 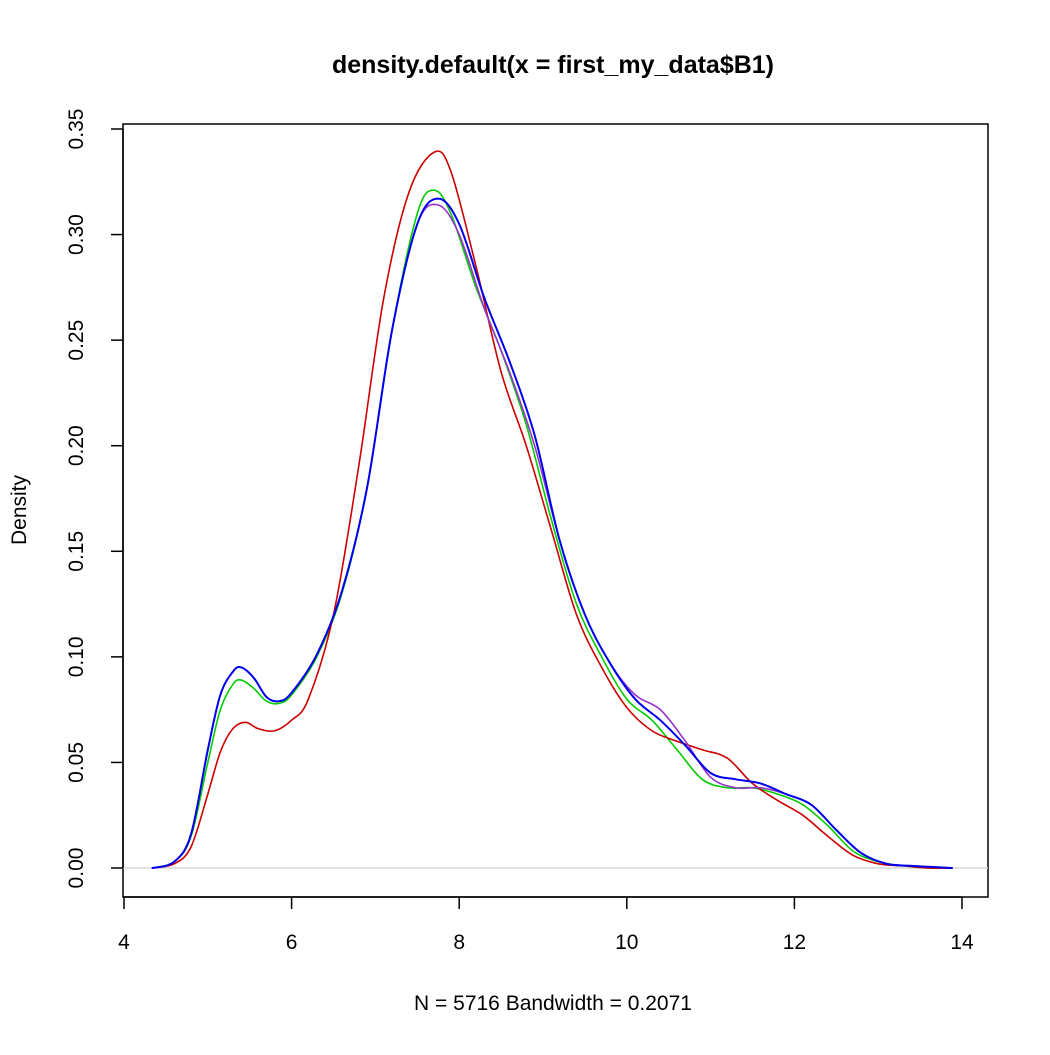 What do you see at coordinates (76, 234) in the screenshot?
I see `y-tick-label-6: 0.30` at bounding box center [76, 234].